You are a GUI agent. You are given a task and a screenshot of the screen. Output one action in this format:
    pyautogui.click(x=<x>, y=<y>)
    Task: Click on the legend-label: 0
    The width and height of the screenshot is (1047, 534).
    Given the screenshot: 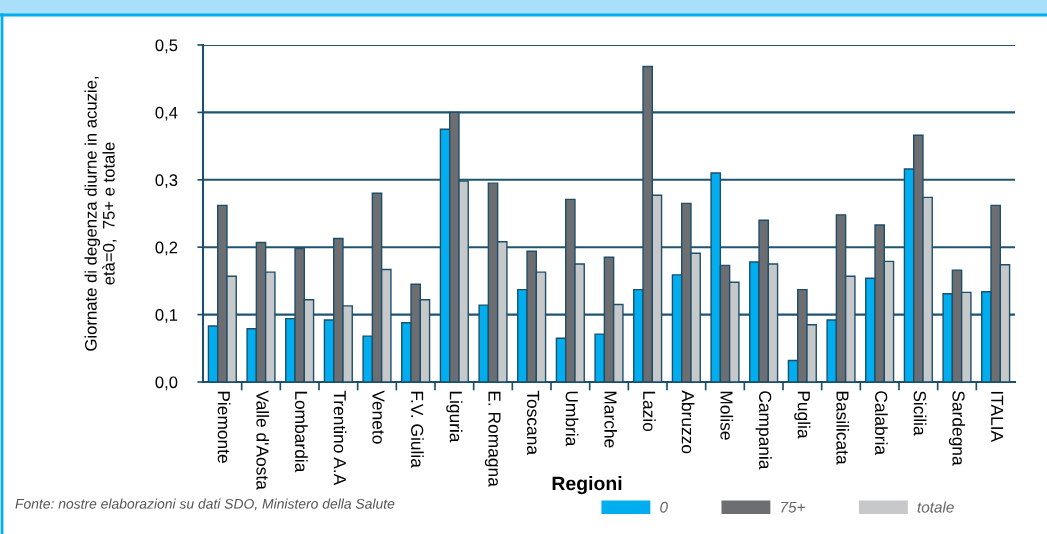 What is the action you would take?
    pyautogui.click(x=664, y=507)
    